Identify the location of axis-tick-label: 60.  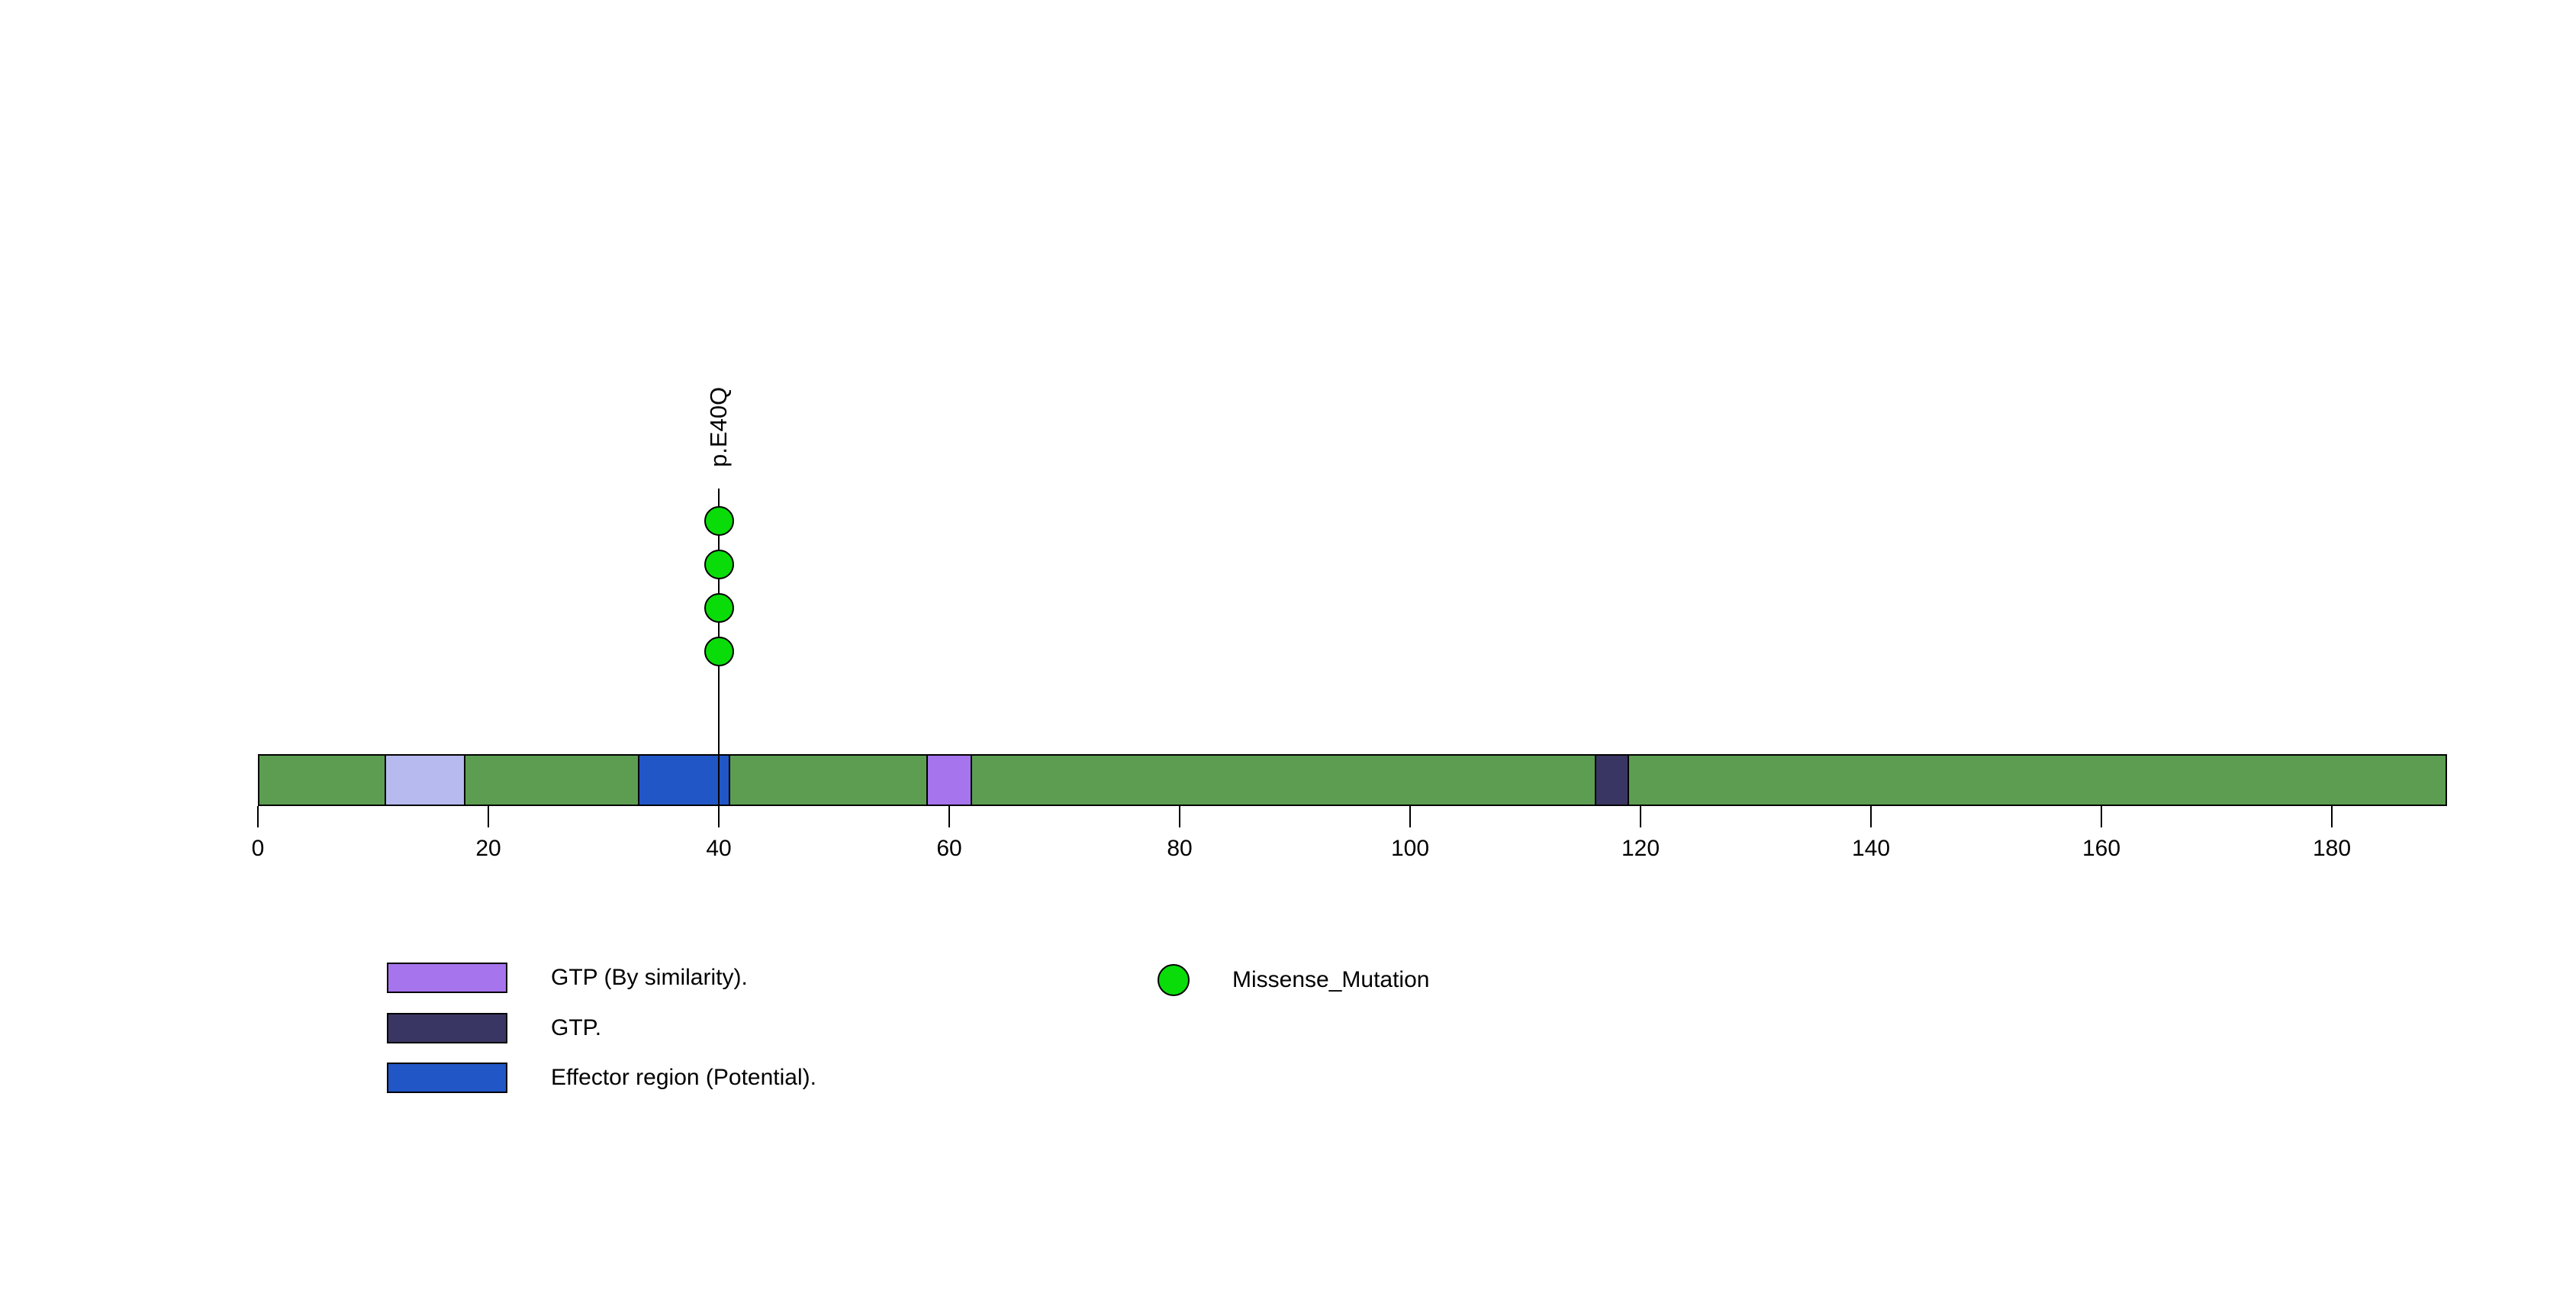
(949, 848).